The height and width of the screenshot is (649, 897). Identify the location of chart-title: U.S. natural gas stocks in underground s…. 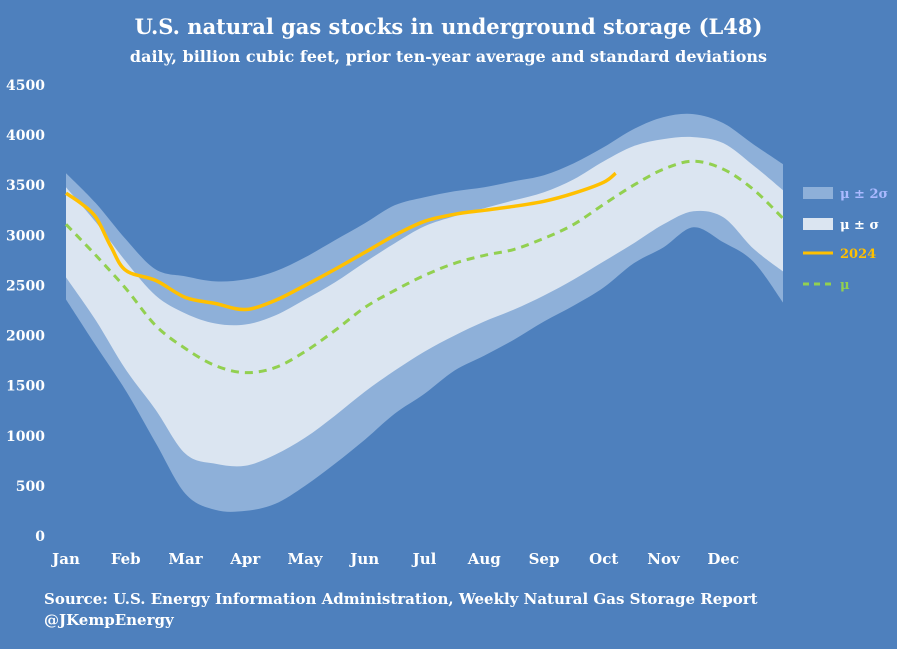
(448, 26).